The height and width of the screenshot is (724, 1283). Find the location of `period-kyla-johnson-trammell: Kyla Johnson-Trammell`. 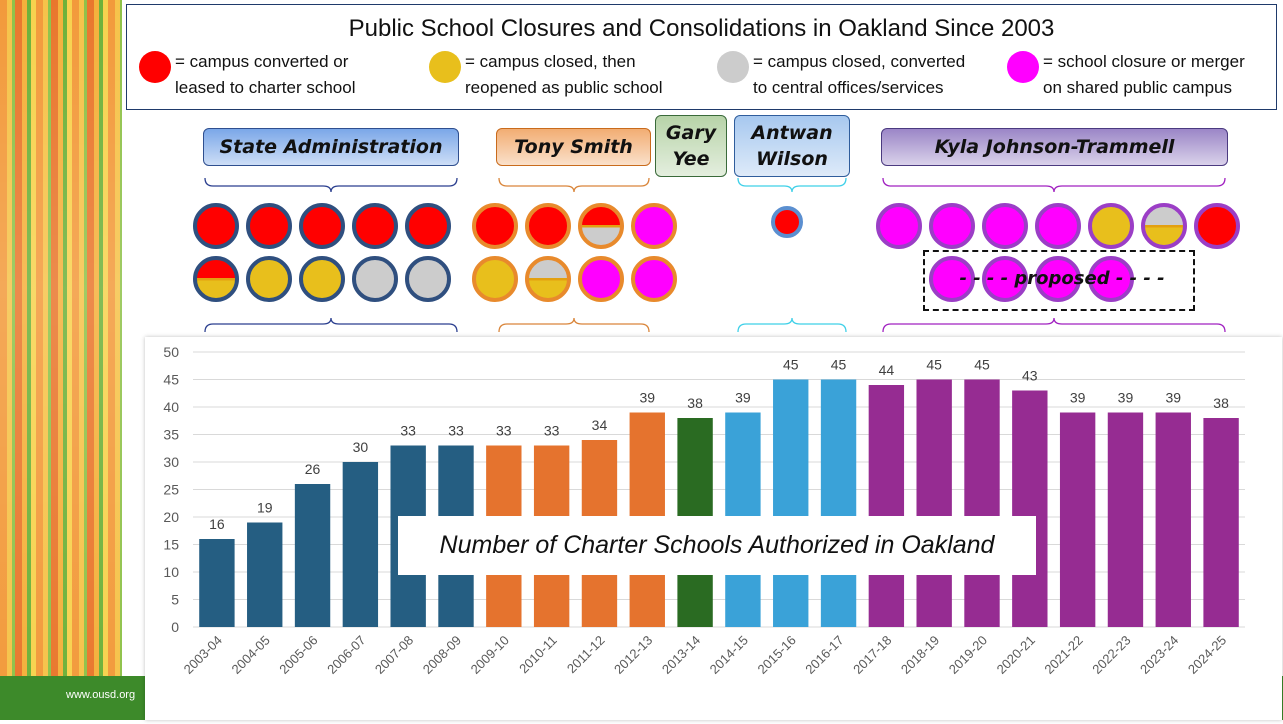

period-kyla-johnson-trammell: Kyla Johnson-Trammell is located at coordinates (1054, 147).